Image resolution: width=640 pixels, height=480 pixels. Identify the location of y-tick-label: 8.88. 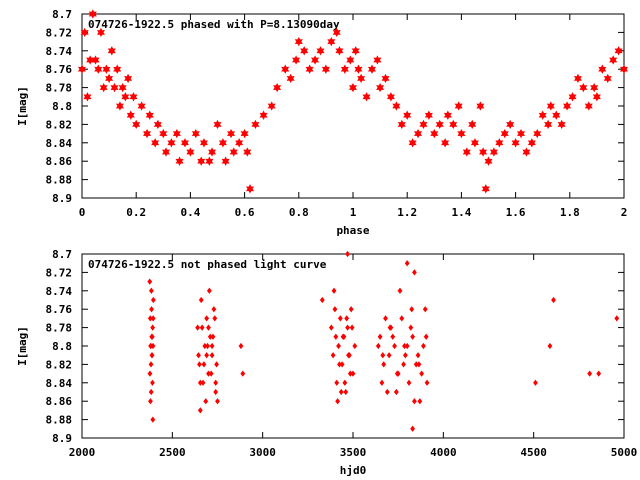
(59, 420).